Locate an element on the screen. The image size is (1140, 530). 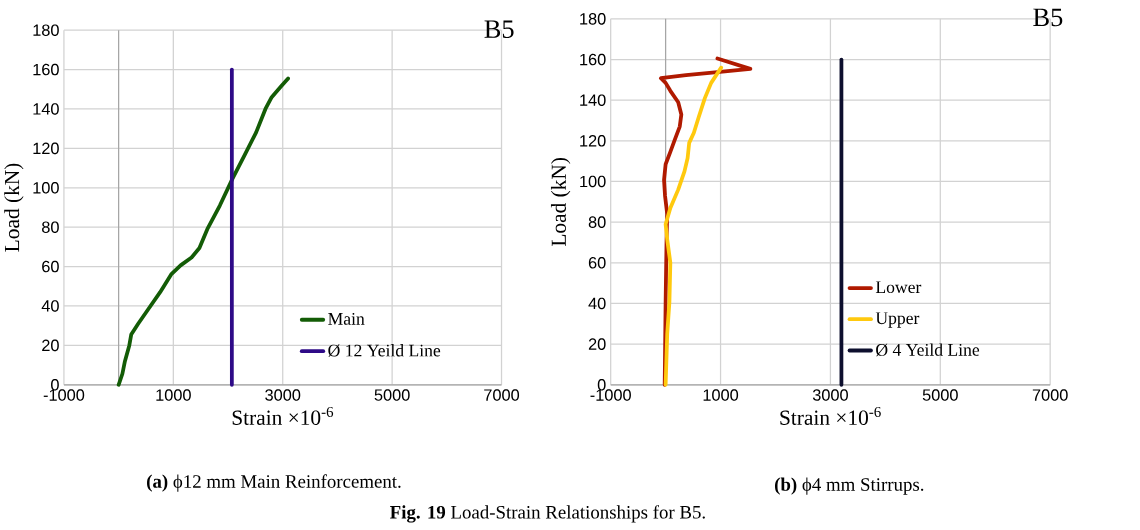
text: (b) ϕ4 mm Stirrups. is located at coordinates (849, 486).